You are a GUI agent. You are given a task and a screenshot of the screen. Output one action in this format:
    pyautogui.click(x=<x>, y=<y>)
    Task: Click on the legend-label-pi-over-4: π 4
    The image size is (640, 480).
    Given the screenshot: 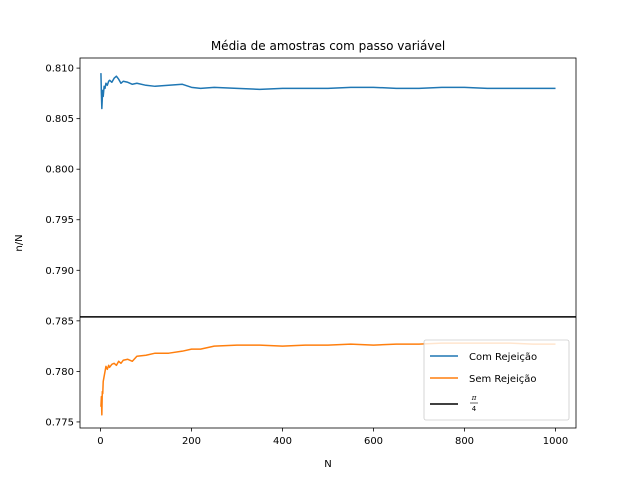 What is the action you would take?
    pyautogui.click(x=474, y=403)
    